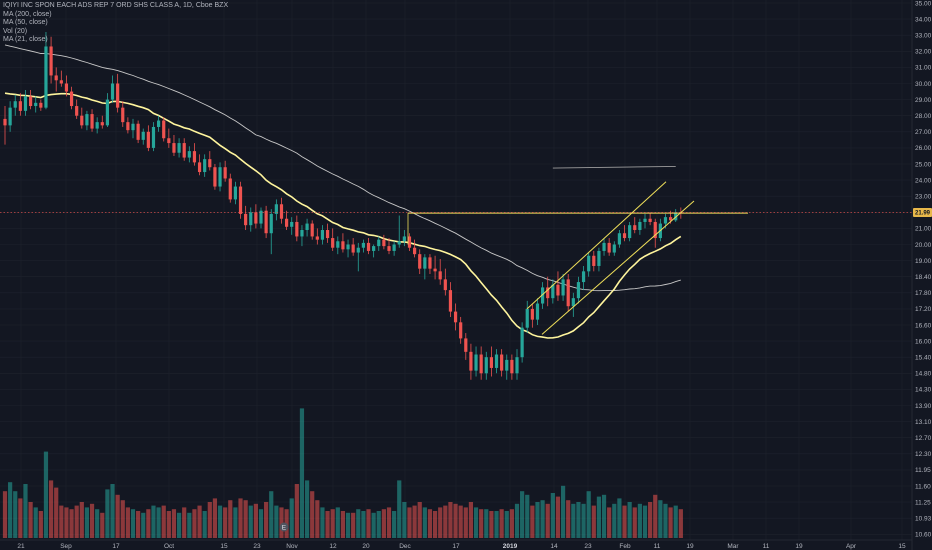 The height and width of the screenshot is (550, 932). I want to click on earnings-marker: E, so click(284, 527).